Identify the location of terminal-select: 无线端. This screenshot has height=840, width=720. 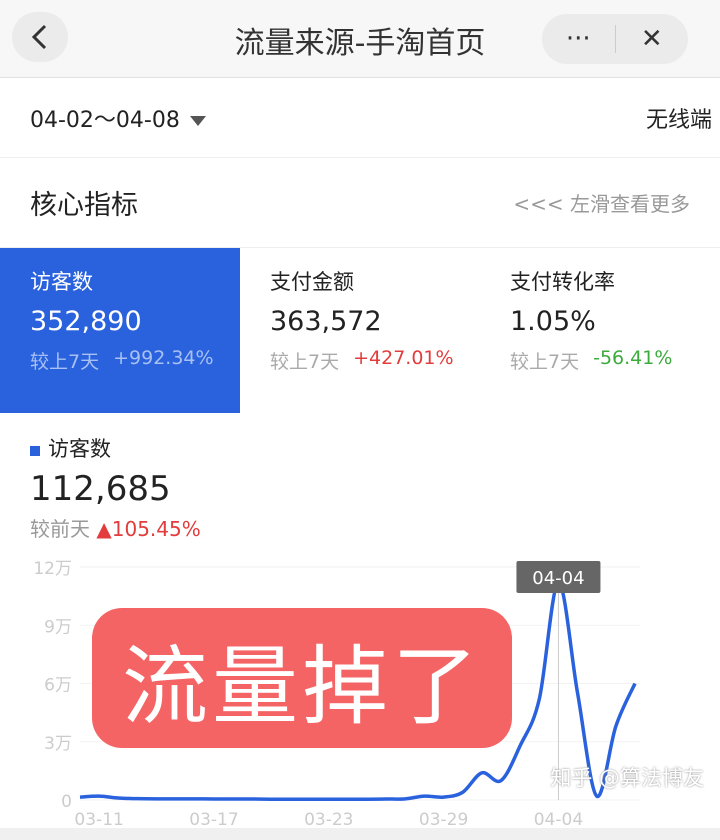
(678, 120).